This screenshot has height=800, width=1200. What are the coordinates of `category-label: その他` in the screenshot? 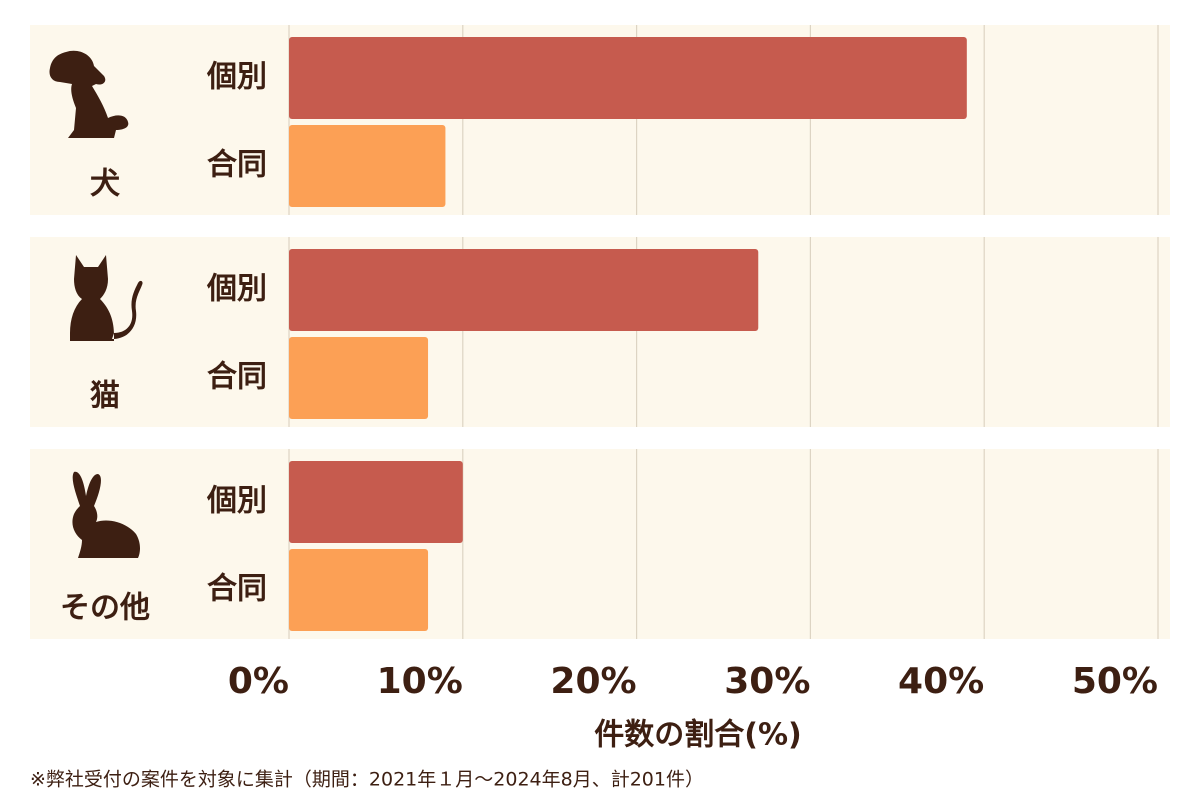 It's located at (105, 608).